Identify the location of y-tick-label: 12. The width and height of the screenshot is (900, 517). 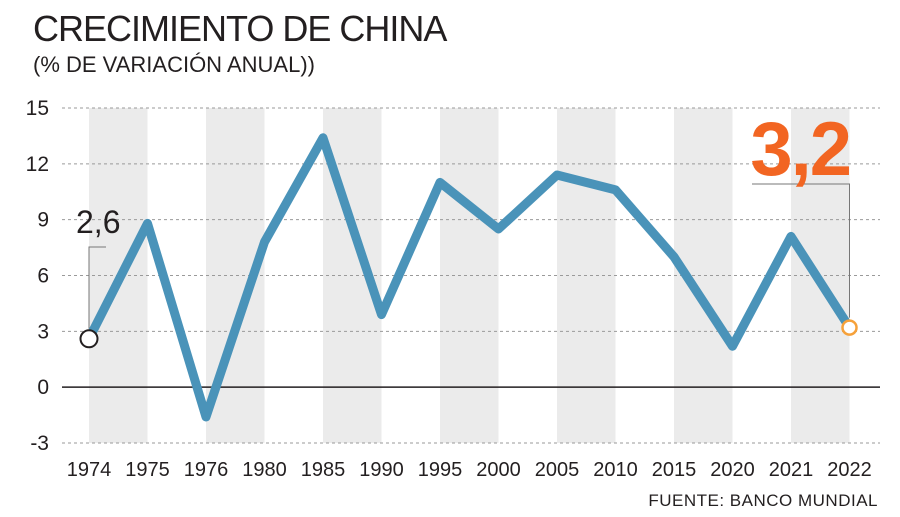
(37, 164).